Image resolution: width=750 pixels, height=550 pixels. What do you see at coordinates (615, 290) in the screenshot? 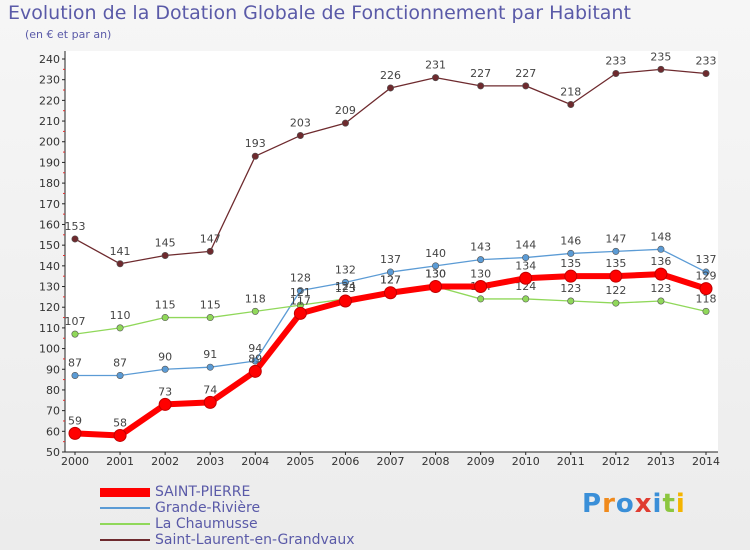
I see `data-label: 122` at bounding box center [615, 290].